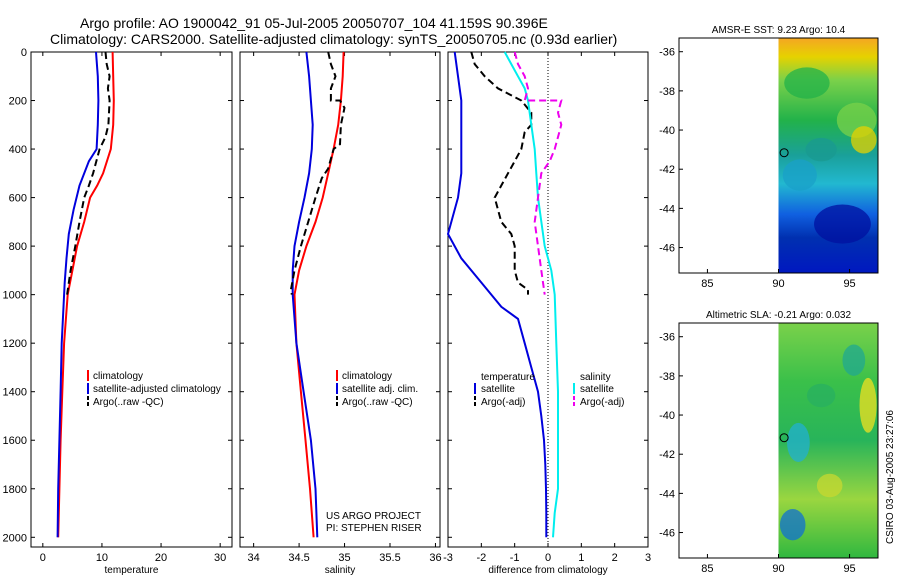  What do you see at coordinates (340, 570) in the screenshot?
I see `x-axis-label: salinity` at bounding box center [340, 570].